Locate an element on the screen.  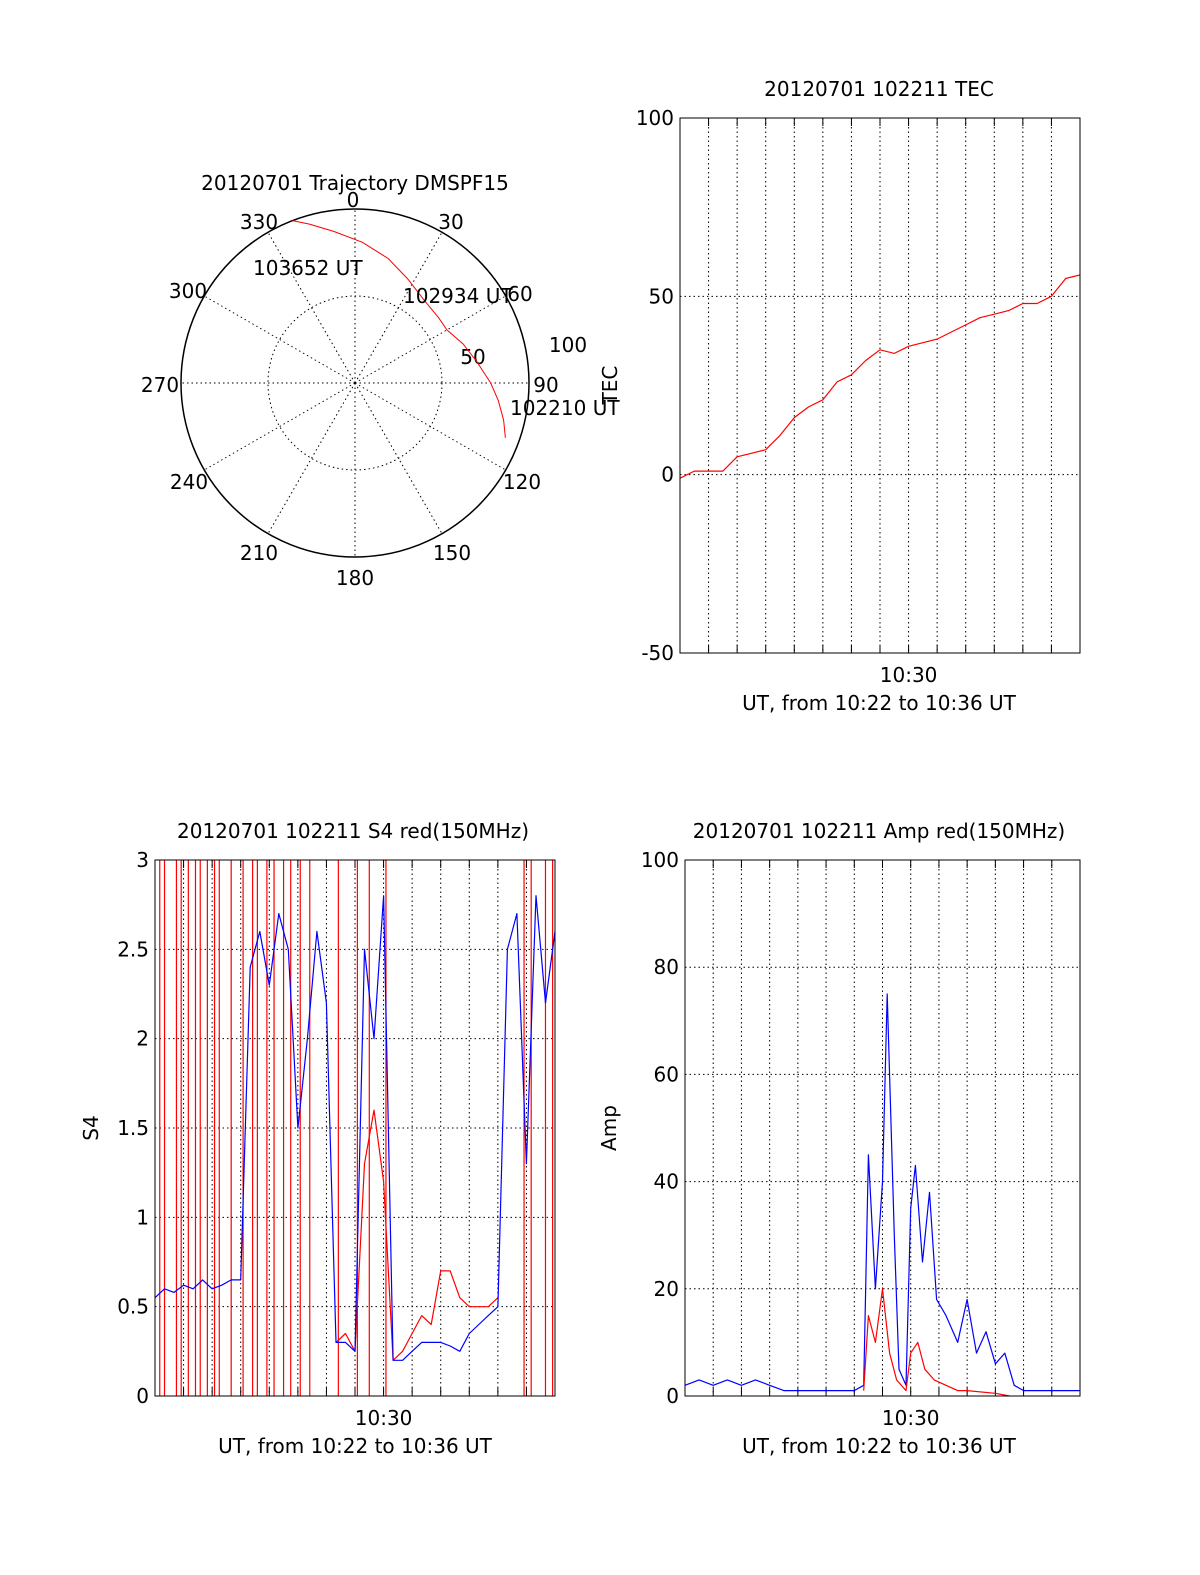
tec-x-ticks: 10:30 is located at coordinates (909, 675).